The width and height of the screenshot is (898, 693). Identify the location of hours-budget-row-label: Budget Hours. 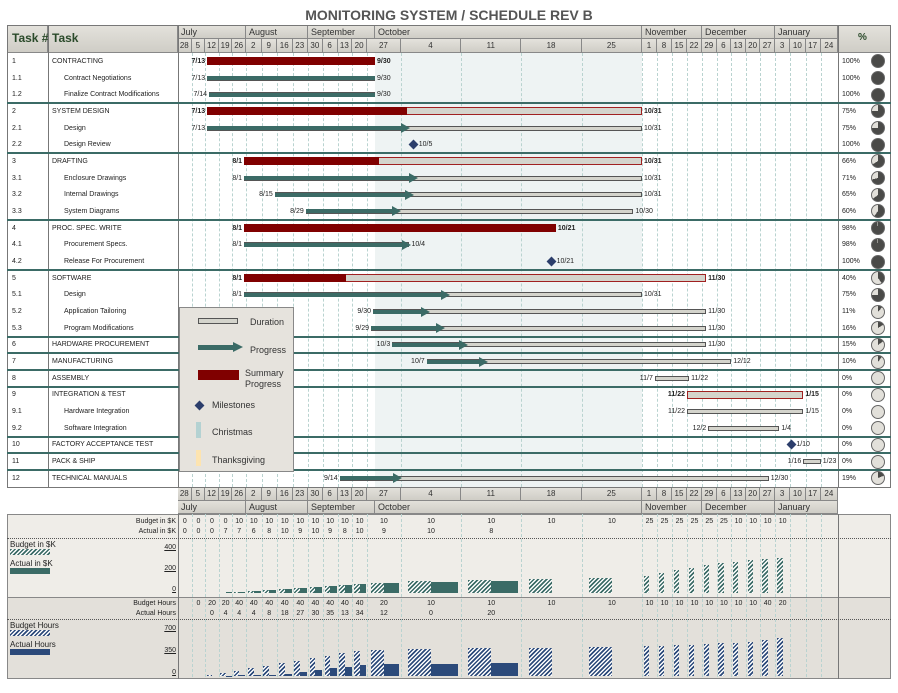
(154, 603).